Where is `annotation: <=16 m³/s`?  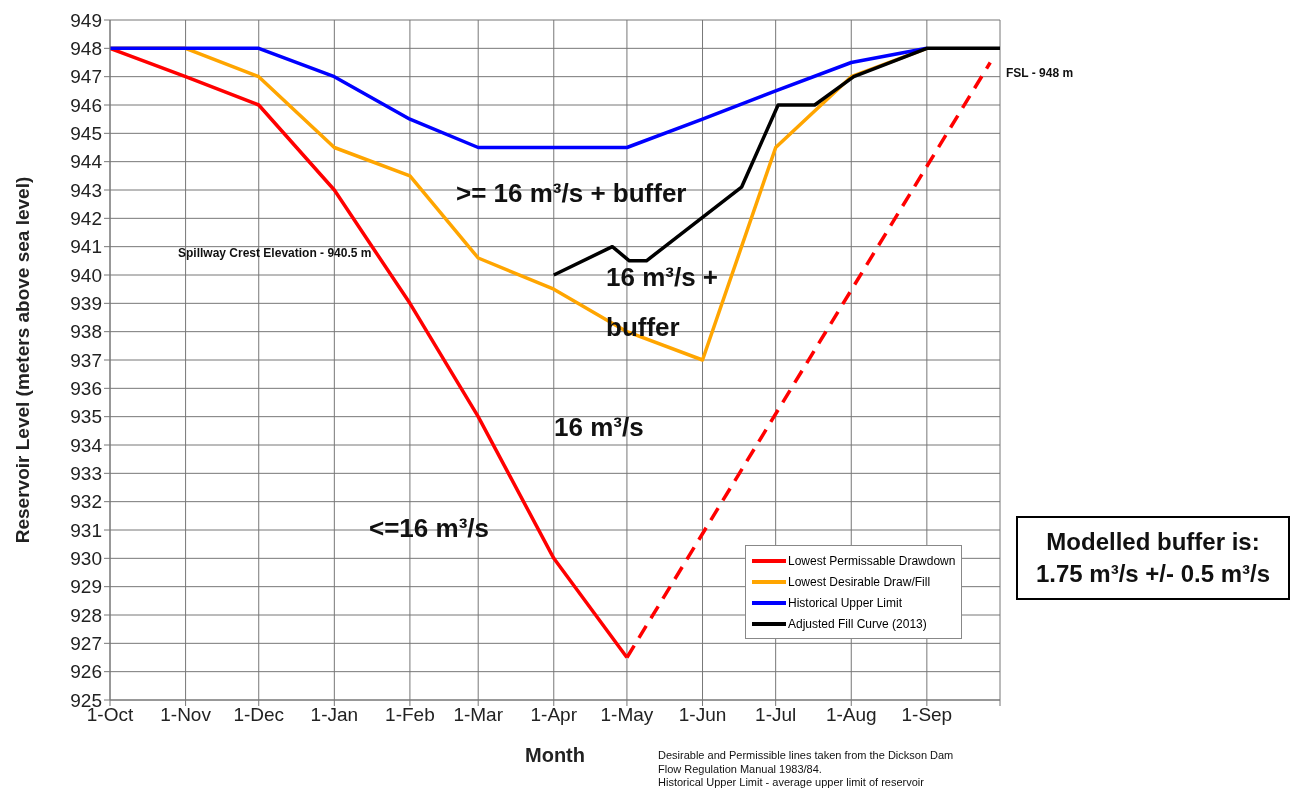
annotation: <=16 m³/s is located at coordinates (429, 528).